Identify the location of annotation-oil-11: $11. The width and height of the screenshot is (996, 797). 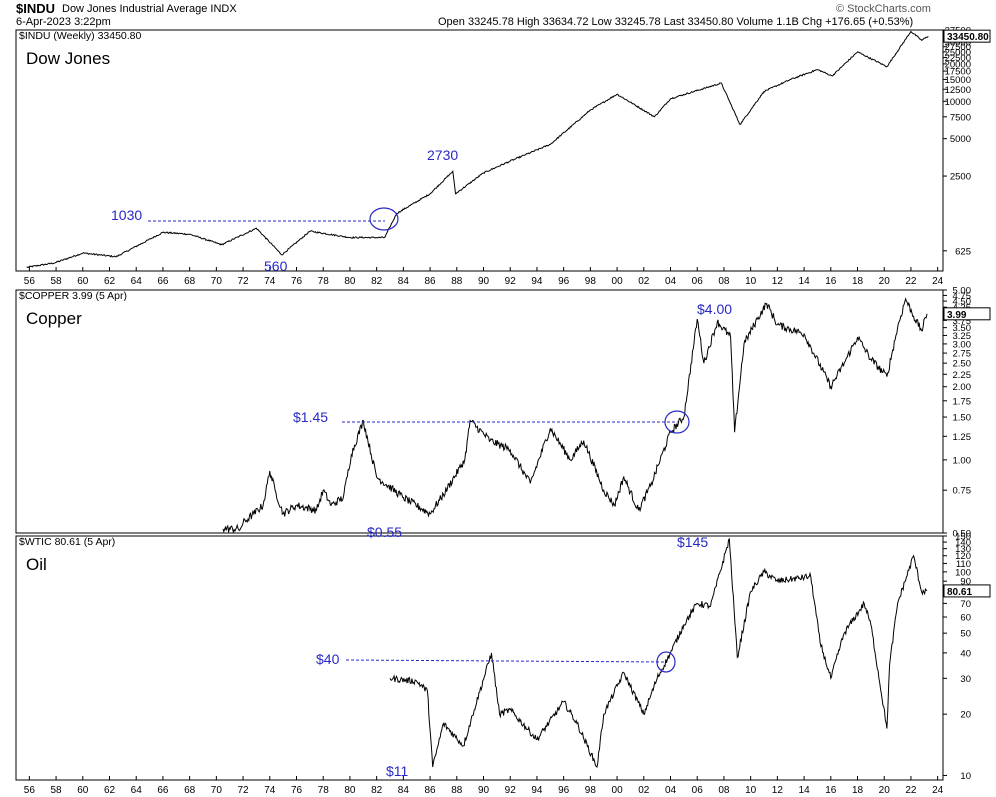
(397, 771).